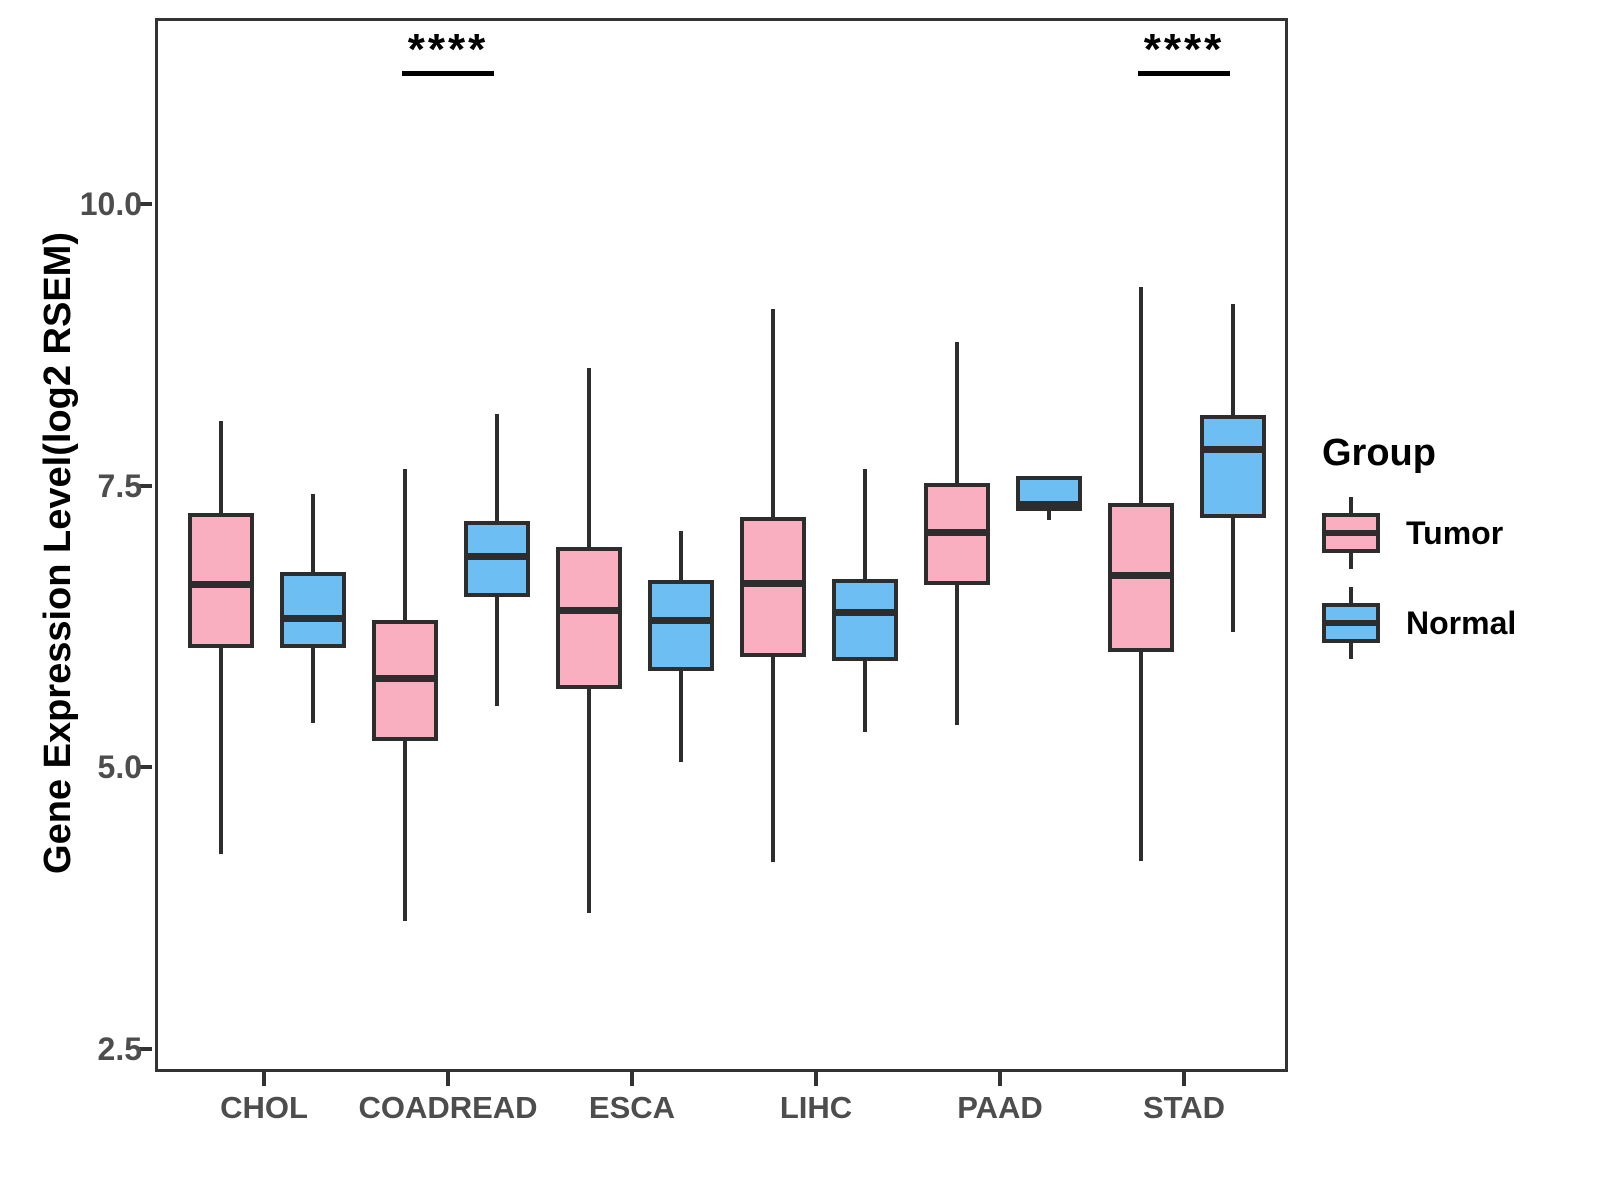 The height and width of the screenshot is (1200, 1600). What do you see at coordinates (119, 1048) in the screenshot?
I see `y-tick-label-2.5: 2.5` at bounding box center [119, 1048].